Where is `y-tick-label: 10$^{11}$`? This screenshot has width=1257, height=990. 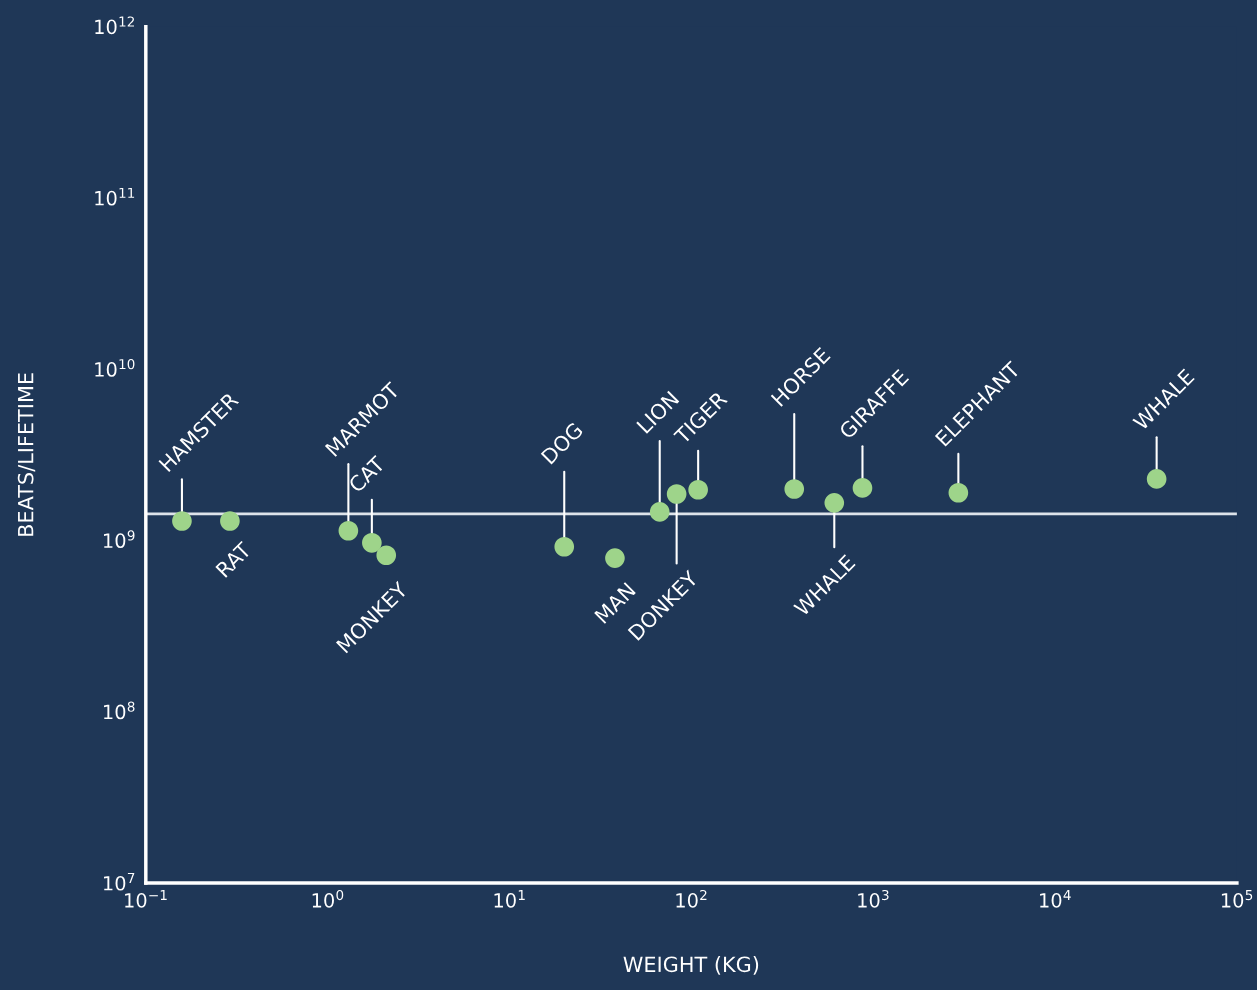 y-tick-label: 10$^{11}$ is located at coordinates (115, 196).